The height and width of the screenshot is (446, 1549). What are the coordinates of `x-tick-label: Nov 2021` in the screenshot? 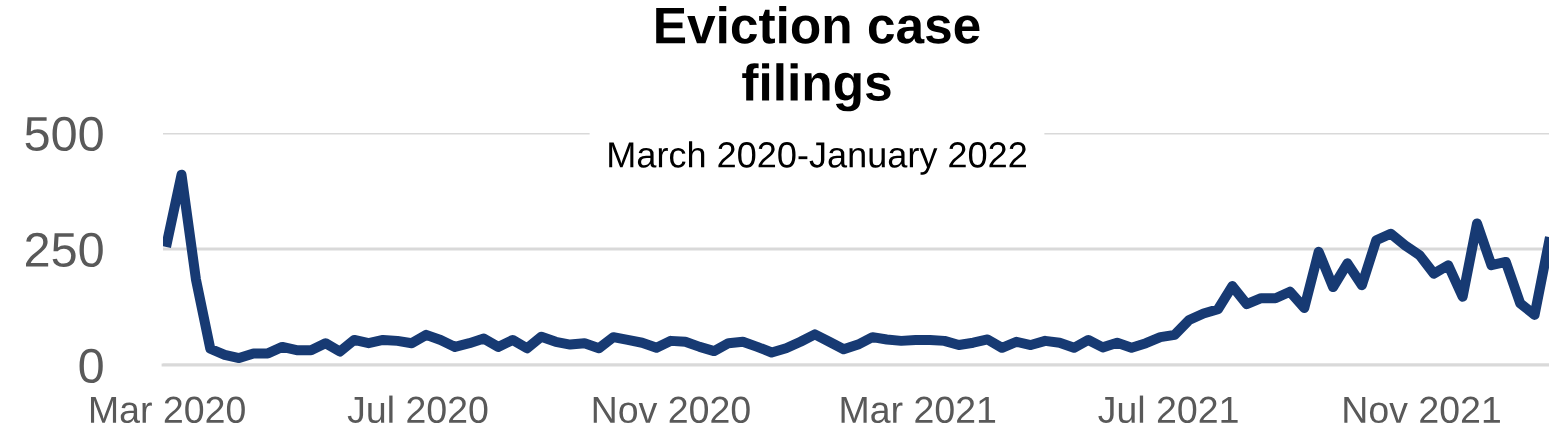 It's located at (1422, 410).